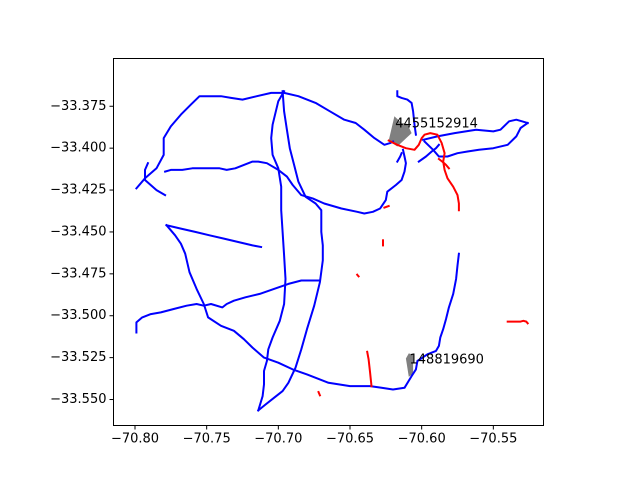 The width and height of the screenshot is (640, 480). What do you see at coordinates (447, 360) in the screenshot?
I see `feature-id-label-1: 148819690` at bounding box center [447, 360].